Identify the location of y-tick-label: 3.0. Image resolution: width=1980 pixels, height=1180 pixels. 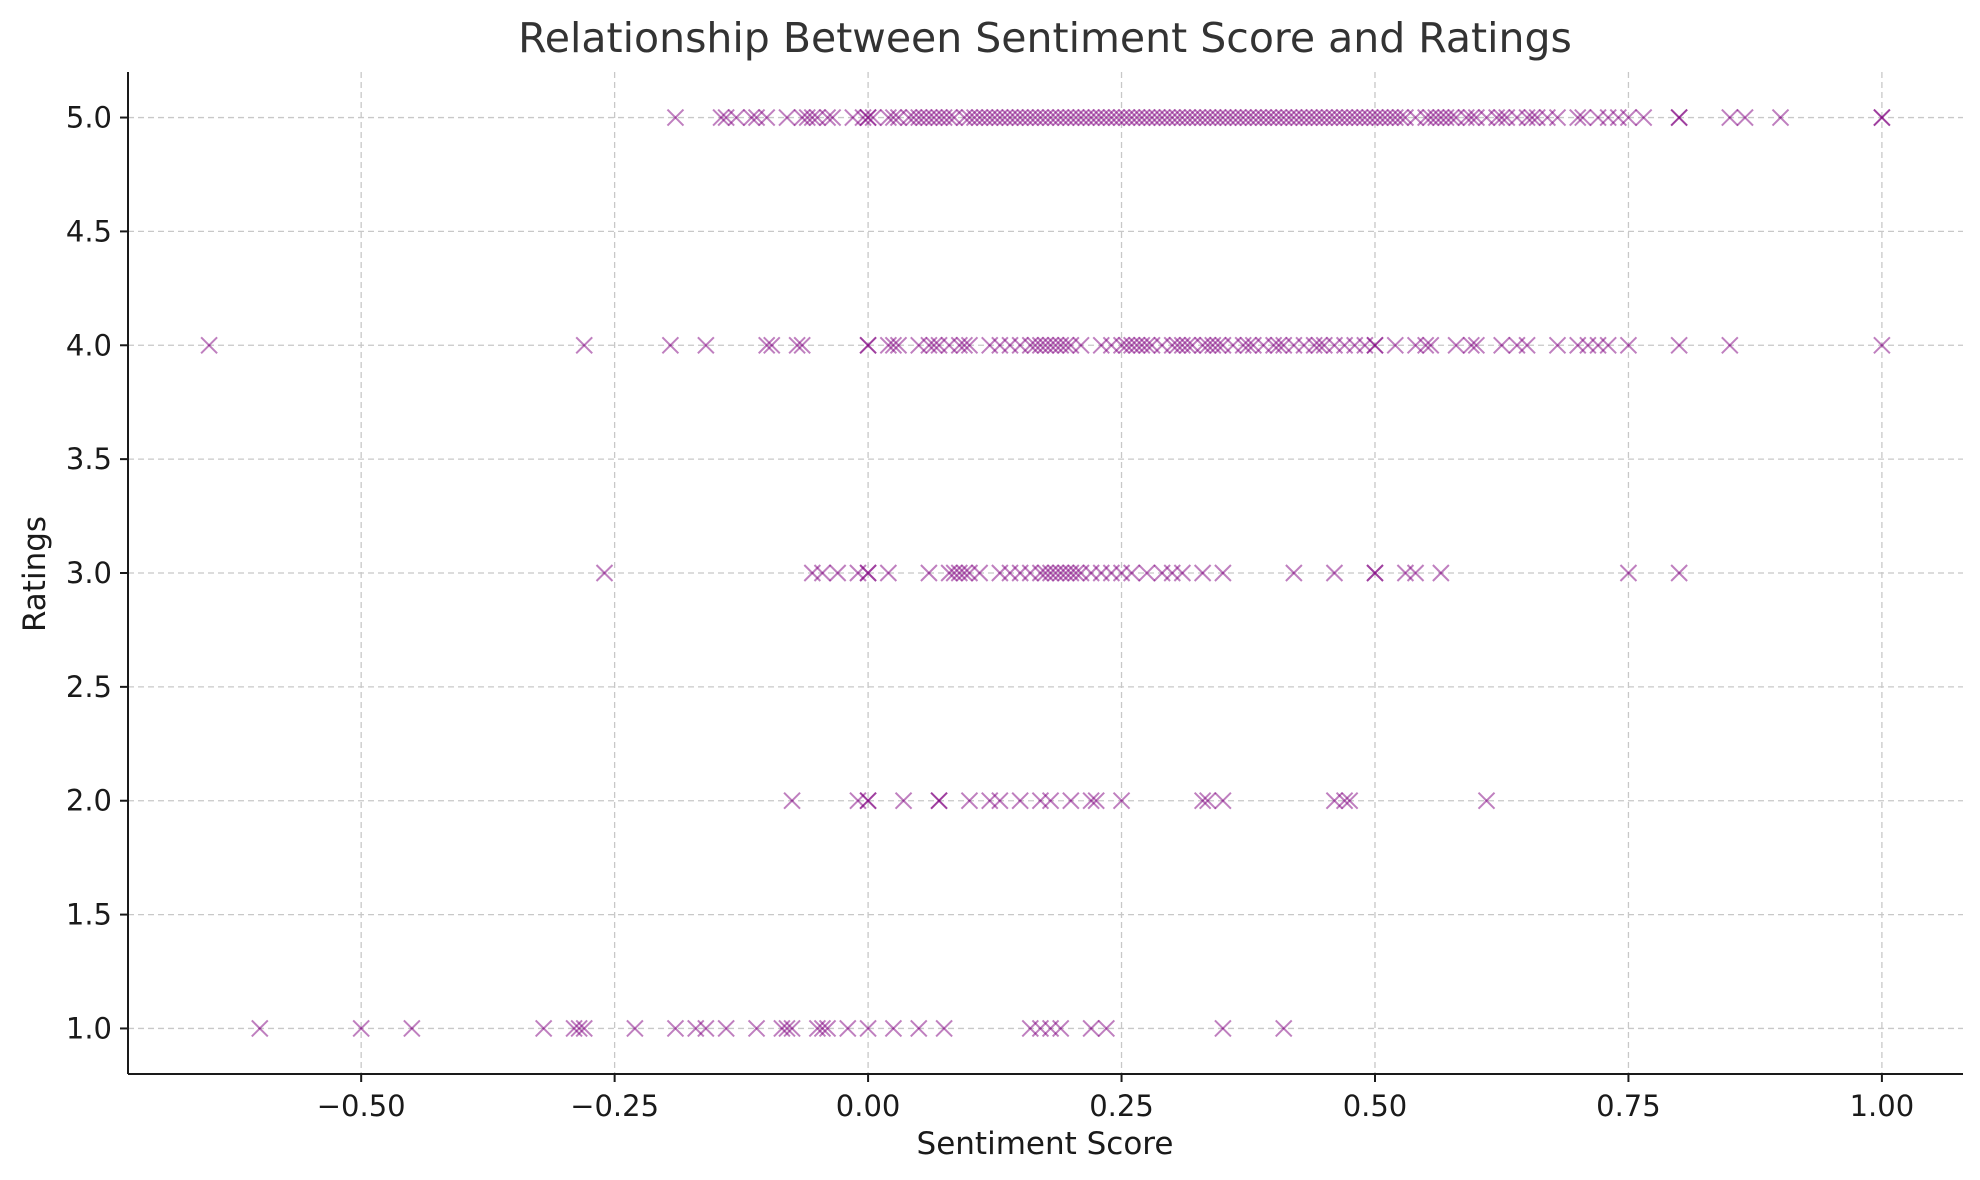
(89, 573).